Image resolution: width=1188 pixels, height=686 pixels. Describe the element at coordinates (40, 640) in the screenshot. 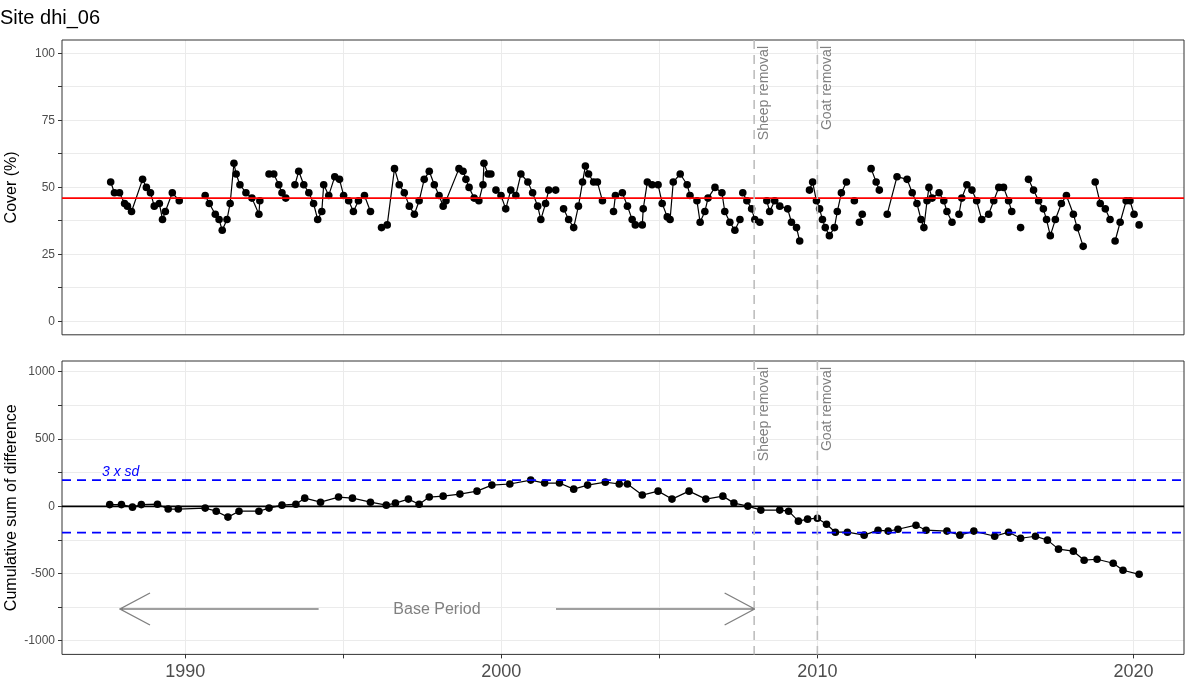

I see `y-tick-label: -1000` at that location.